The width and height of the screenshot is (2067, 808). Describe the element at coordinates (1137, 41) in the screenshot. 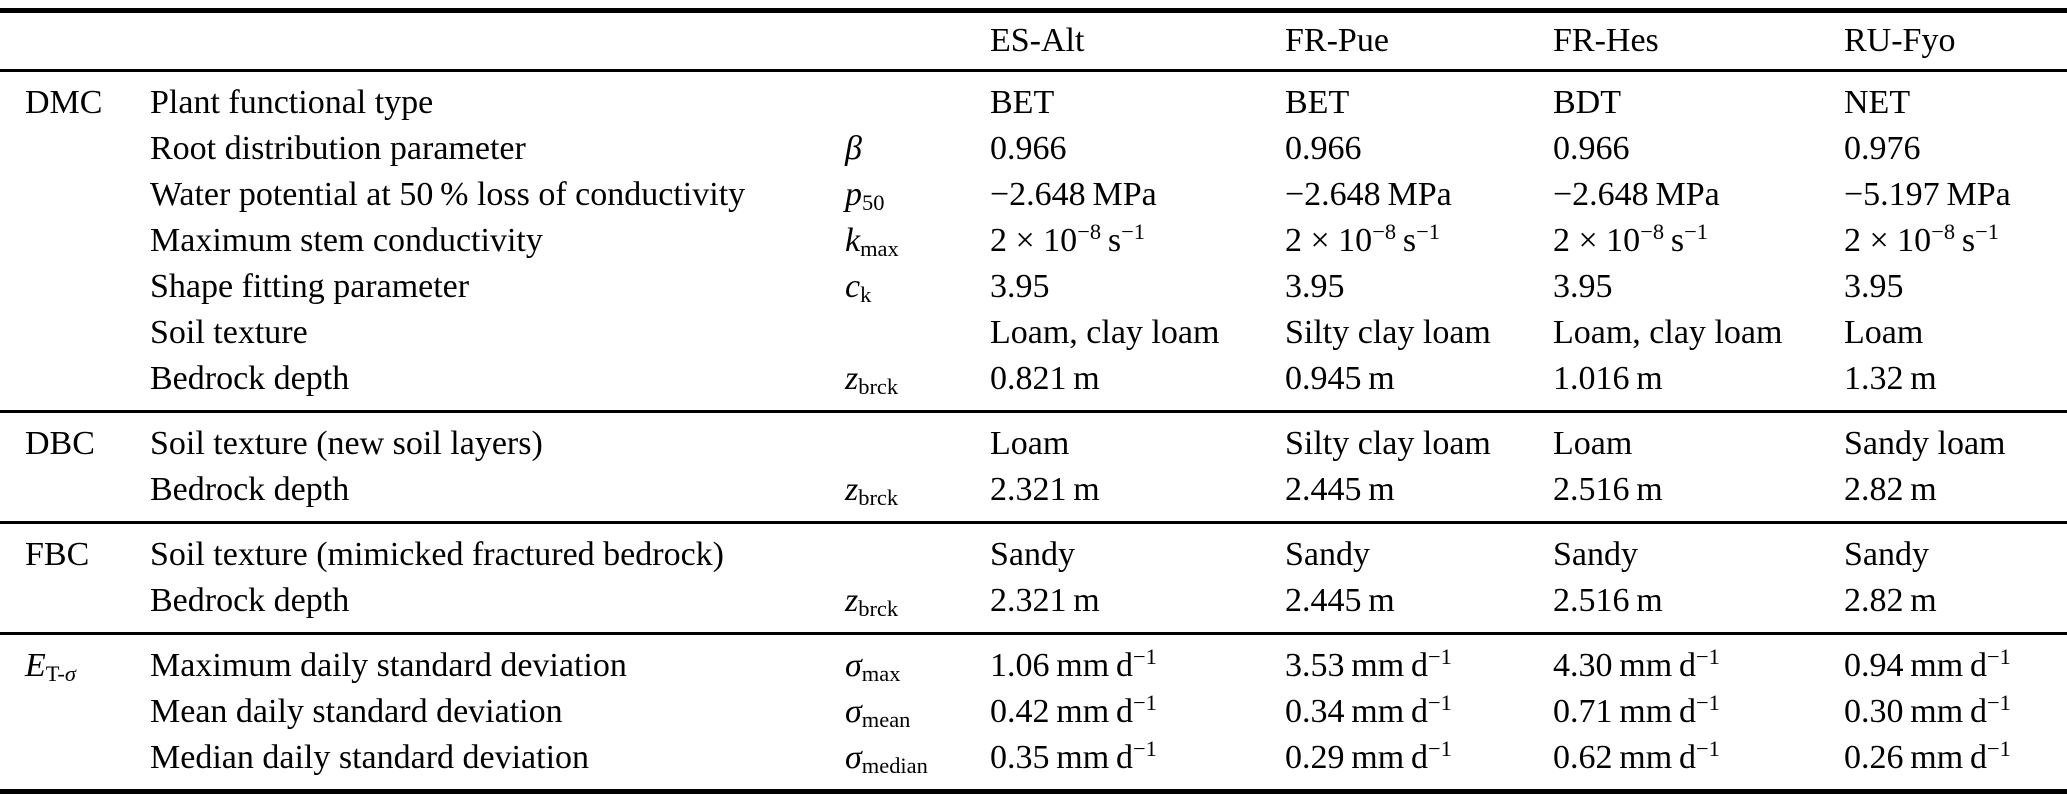

I see `column-header-site-es-alt: ES-Alt` at that location.